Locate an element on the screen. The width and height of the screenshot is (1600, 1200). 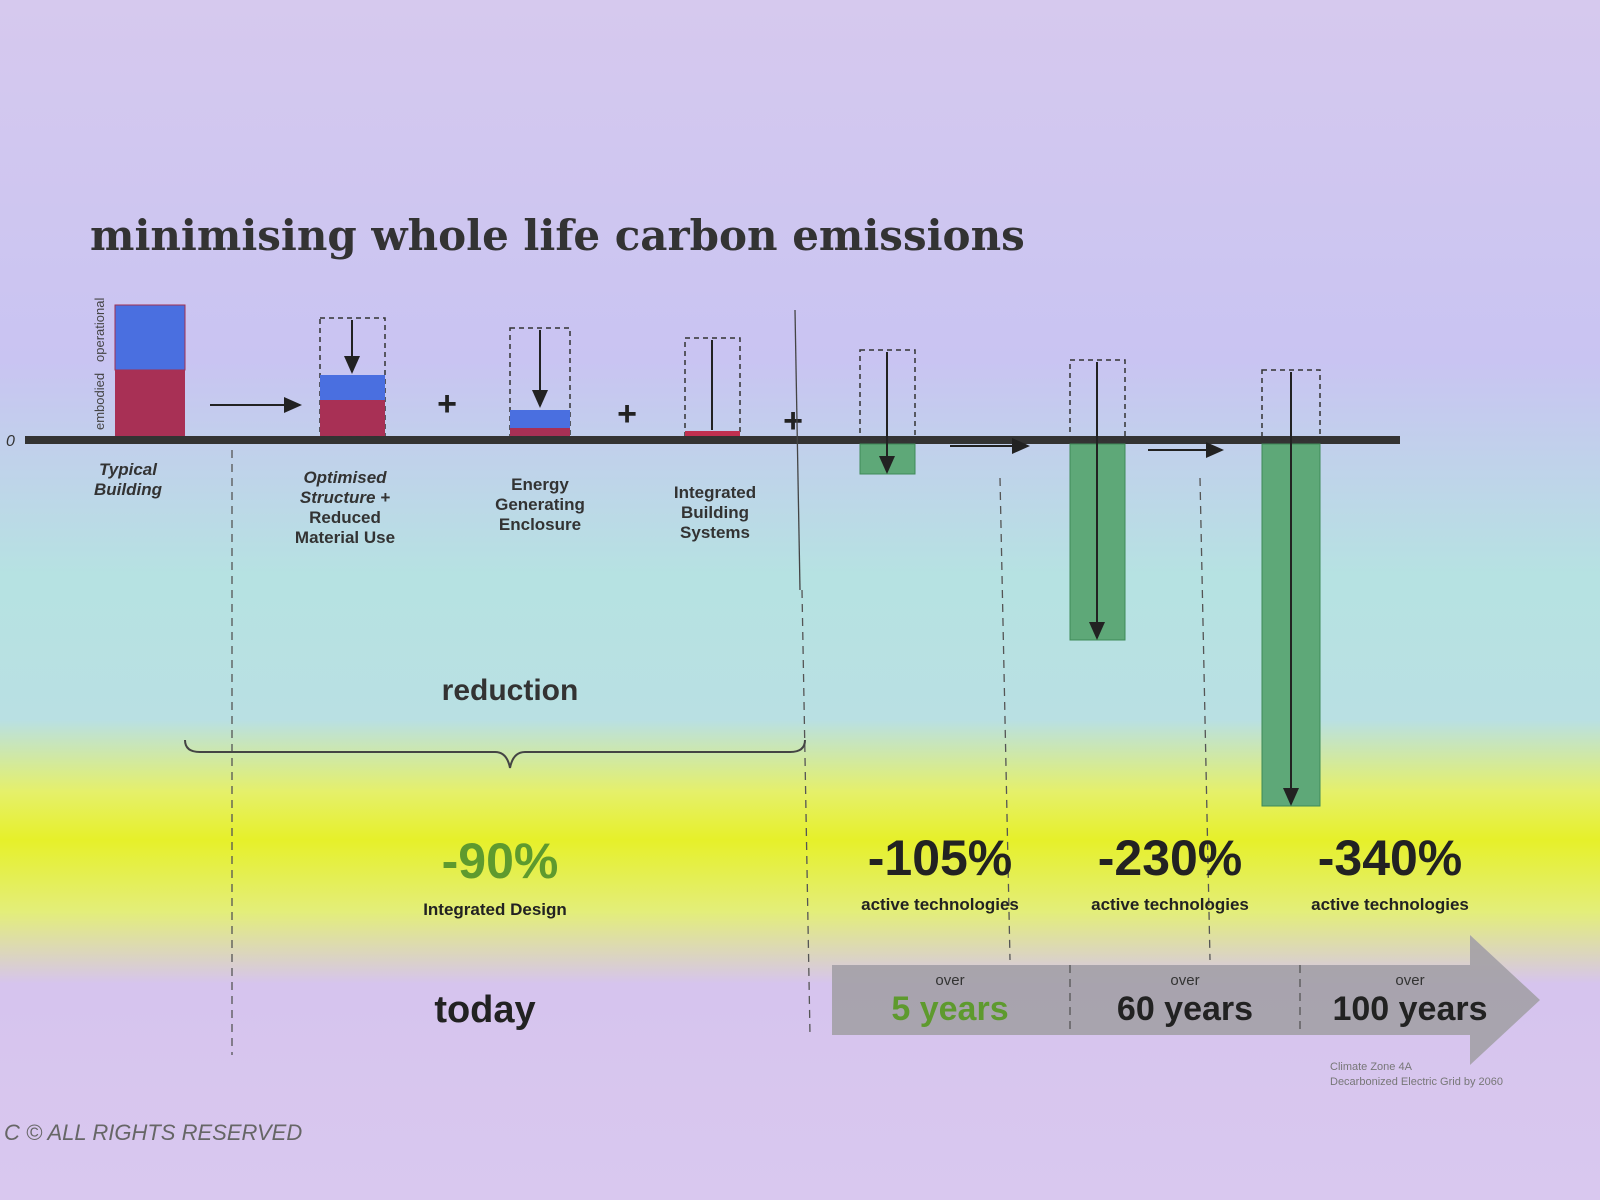
stage-label: Structure + is located at coordinates (345, 497).